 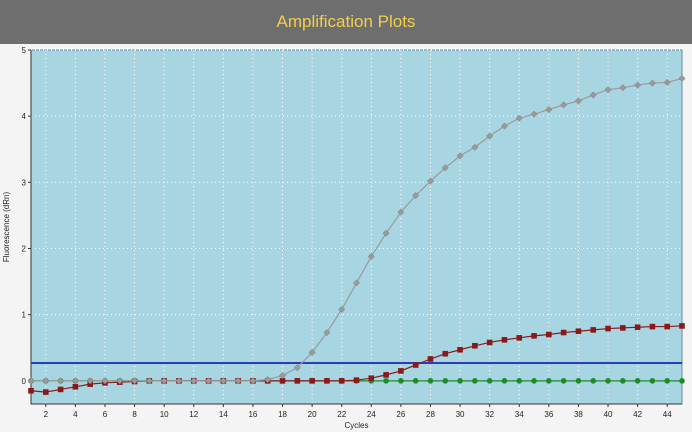 I want to click on y-tick-label: 1, so click(x=24, y=315).